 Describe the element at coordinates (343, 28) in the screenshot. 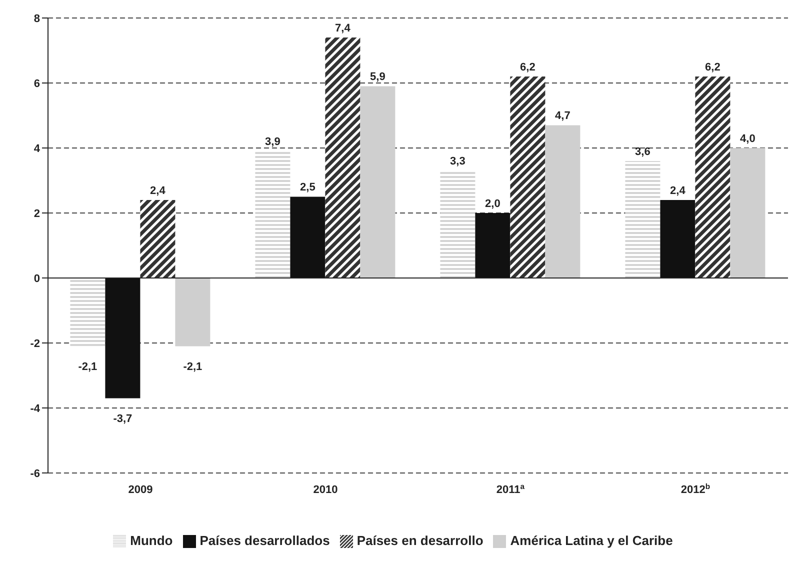

I see `data-label: 7,4` at that location.